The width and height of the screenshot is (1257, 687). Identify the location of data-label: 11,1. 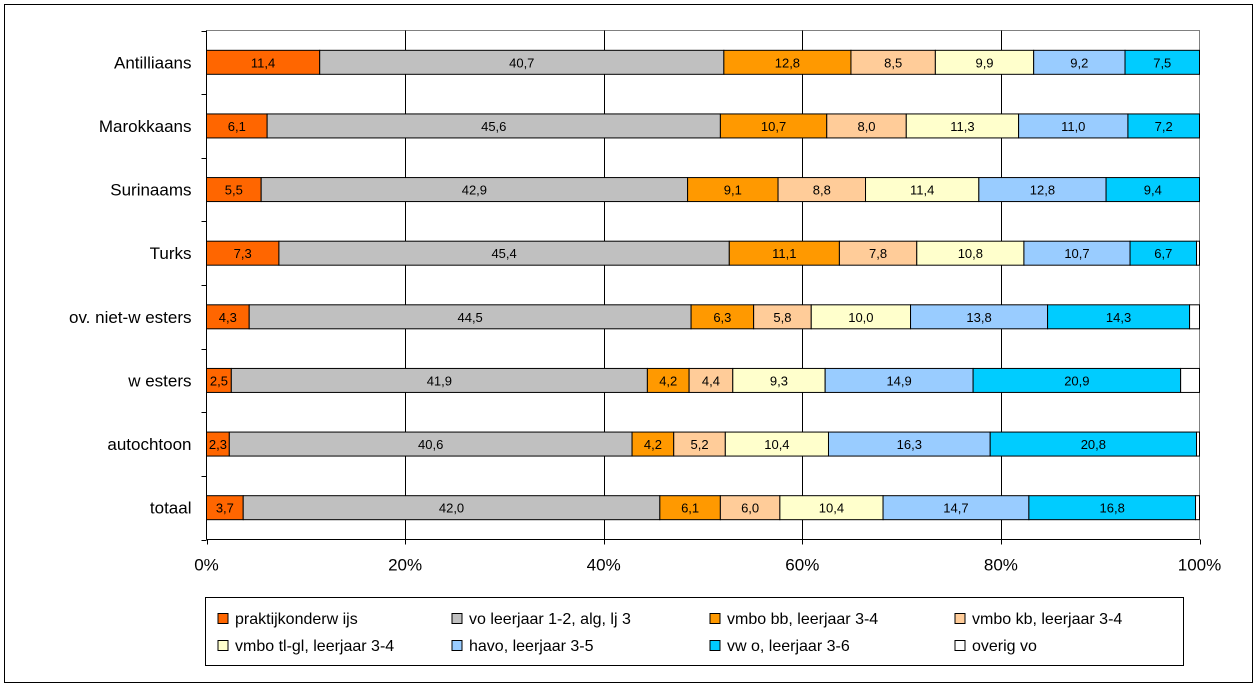
(784, 253).